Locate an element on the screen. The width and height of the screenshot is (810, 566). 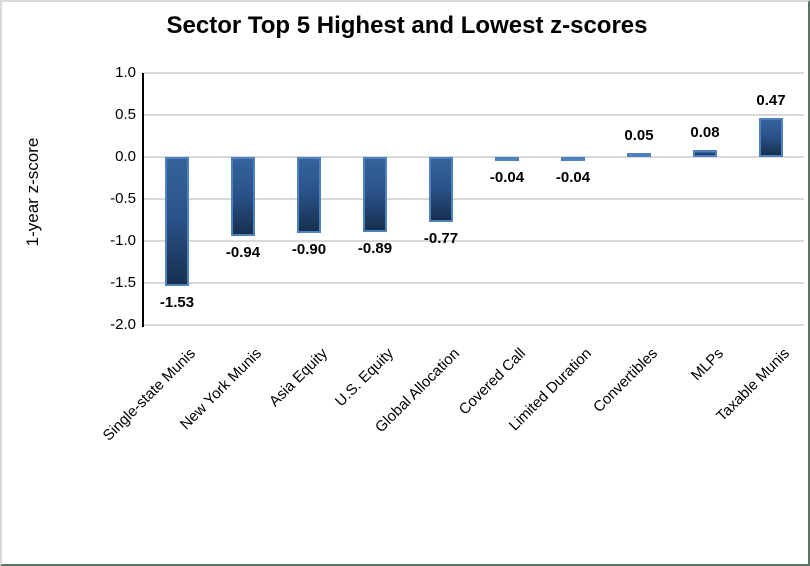
category-label-u-s-equity: U.S. Equity is located at coordinates (364, 378).